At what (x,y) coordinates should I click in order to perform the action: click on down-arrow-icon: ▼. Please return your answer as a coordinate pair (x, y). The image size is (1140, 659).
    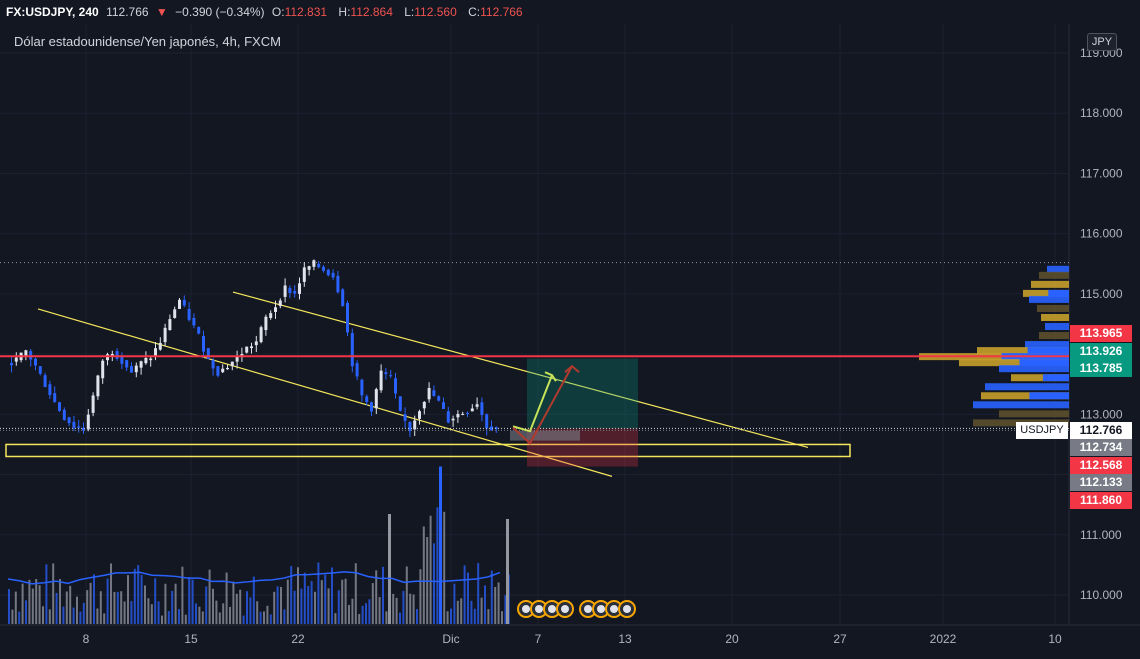
    Looking at the image, I should click on (161, 12).